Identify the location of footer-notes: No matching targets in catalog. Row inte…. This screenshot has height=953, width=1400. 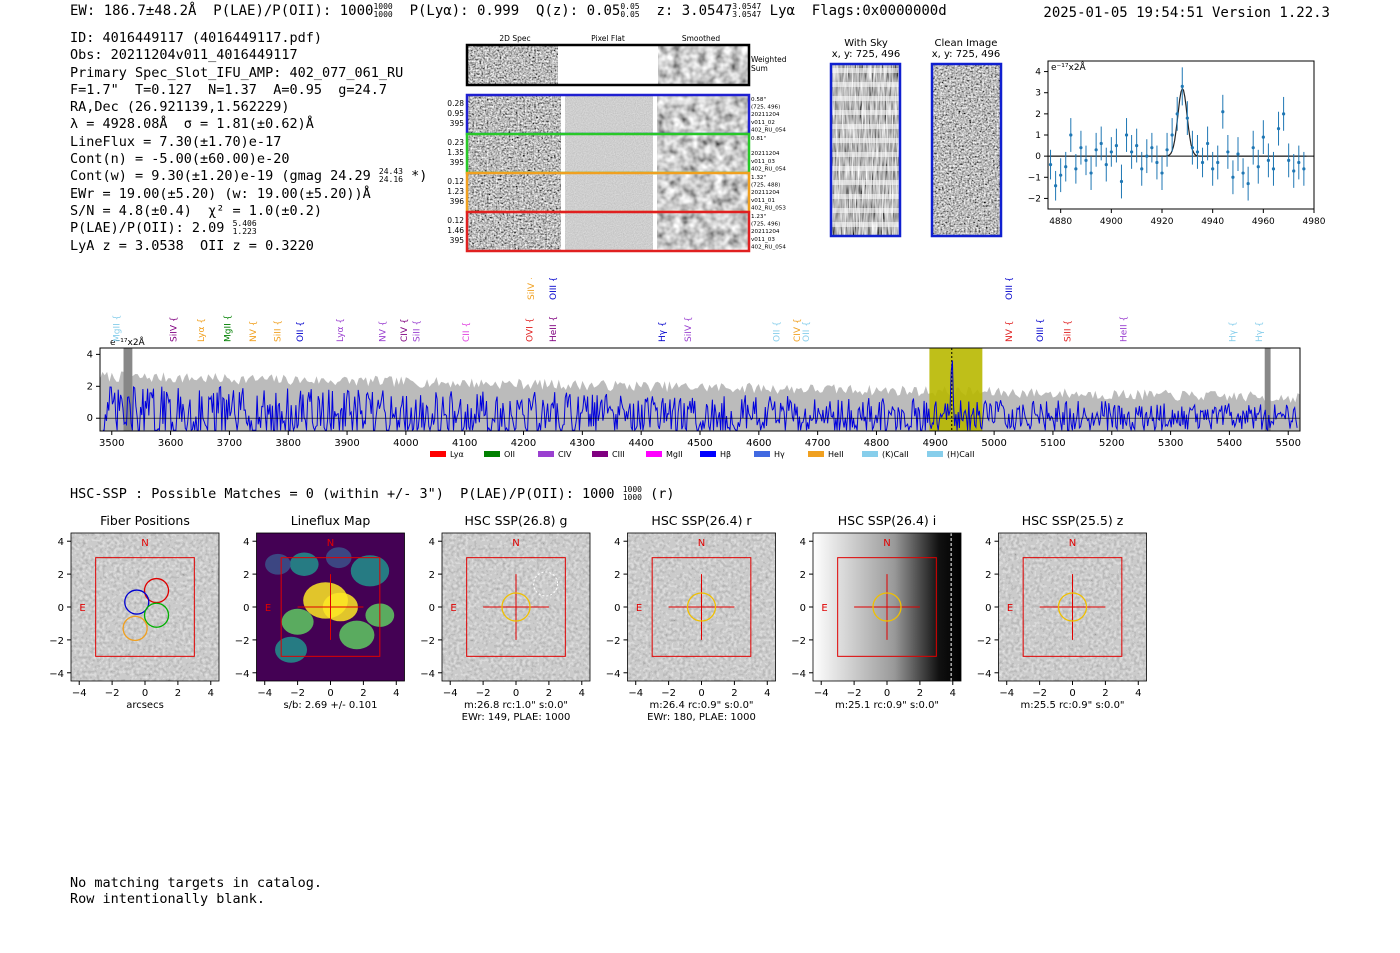
(196, 891).